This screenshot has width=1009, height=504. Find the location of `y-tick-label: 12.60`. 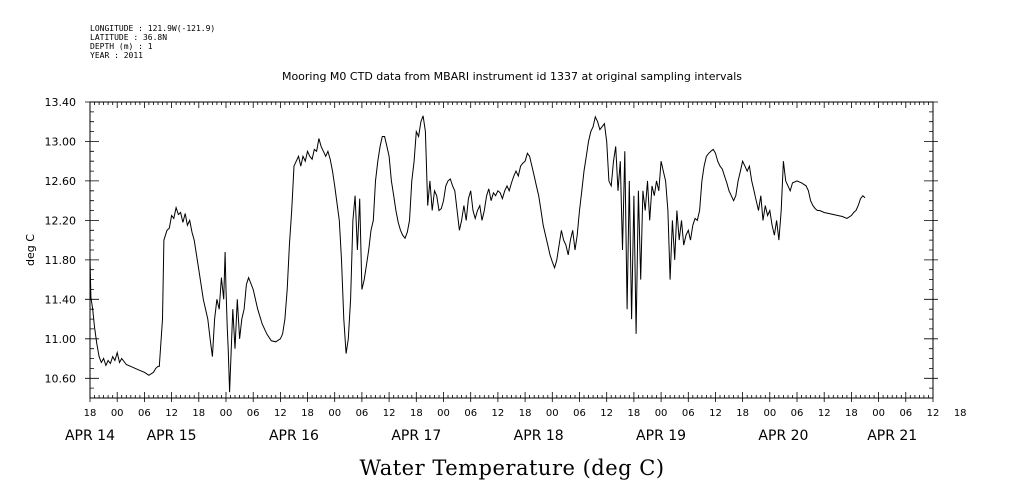

y-tick-label: 12.60 is located at coordinates (61, 181).